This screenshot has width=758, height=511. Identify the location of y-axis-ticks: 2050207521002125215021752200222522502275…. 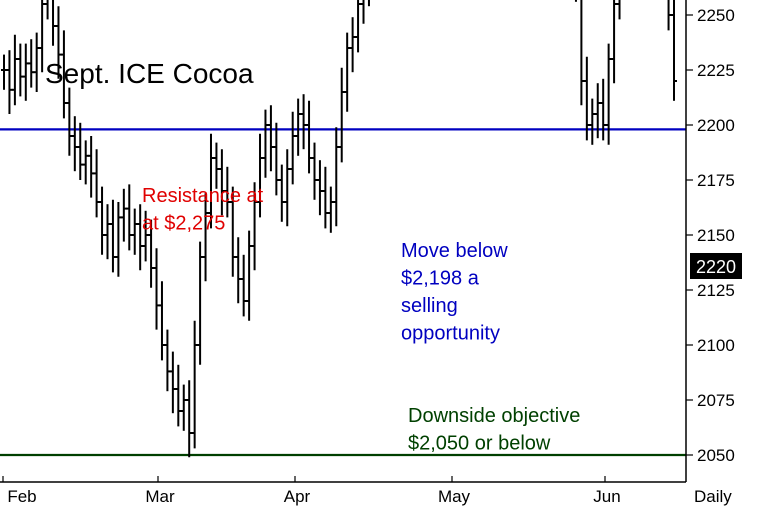
(710, 235).